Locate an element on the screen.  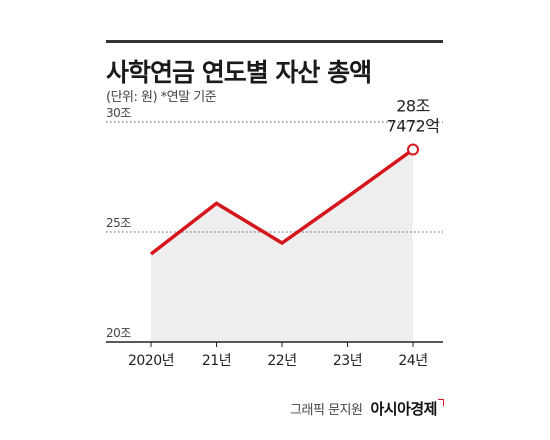
value-label-line2: 7472억 is located at coordinates (413, 126).